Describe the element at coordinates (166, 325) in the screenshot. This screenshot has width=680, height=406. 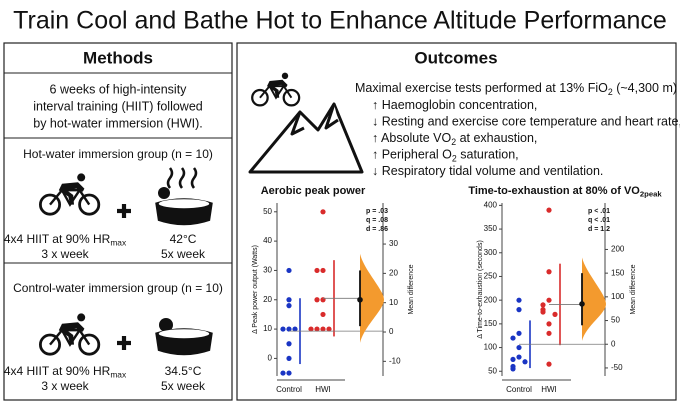
I see `head-icon` at that location.